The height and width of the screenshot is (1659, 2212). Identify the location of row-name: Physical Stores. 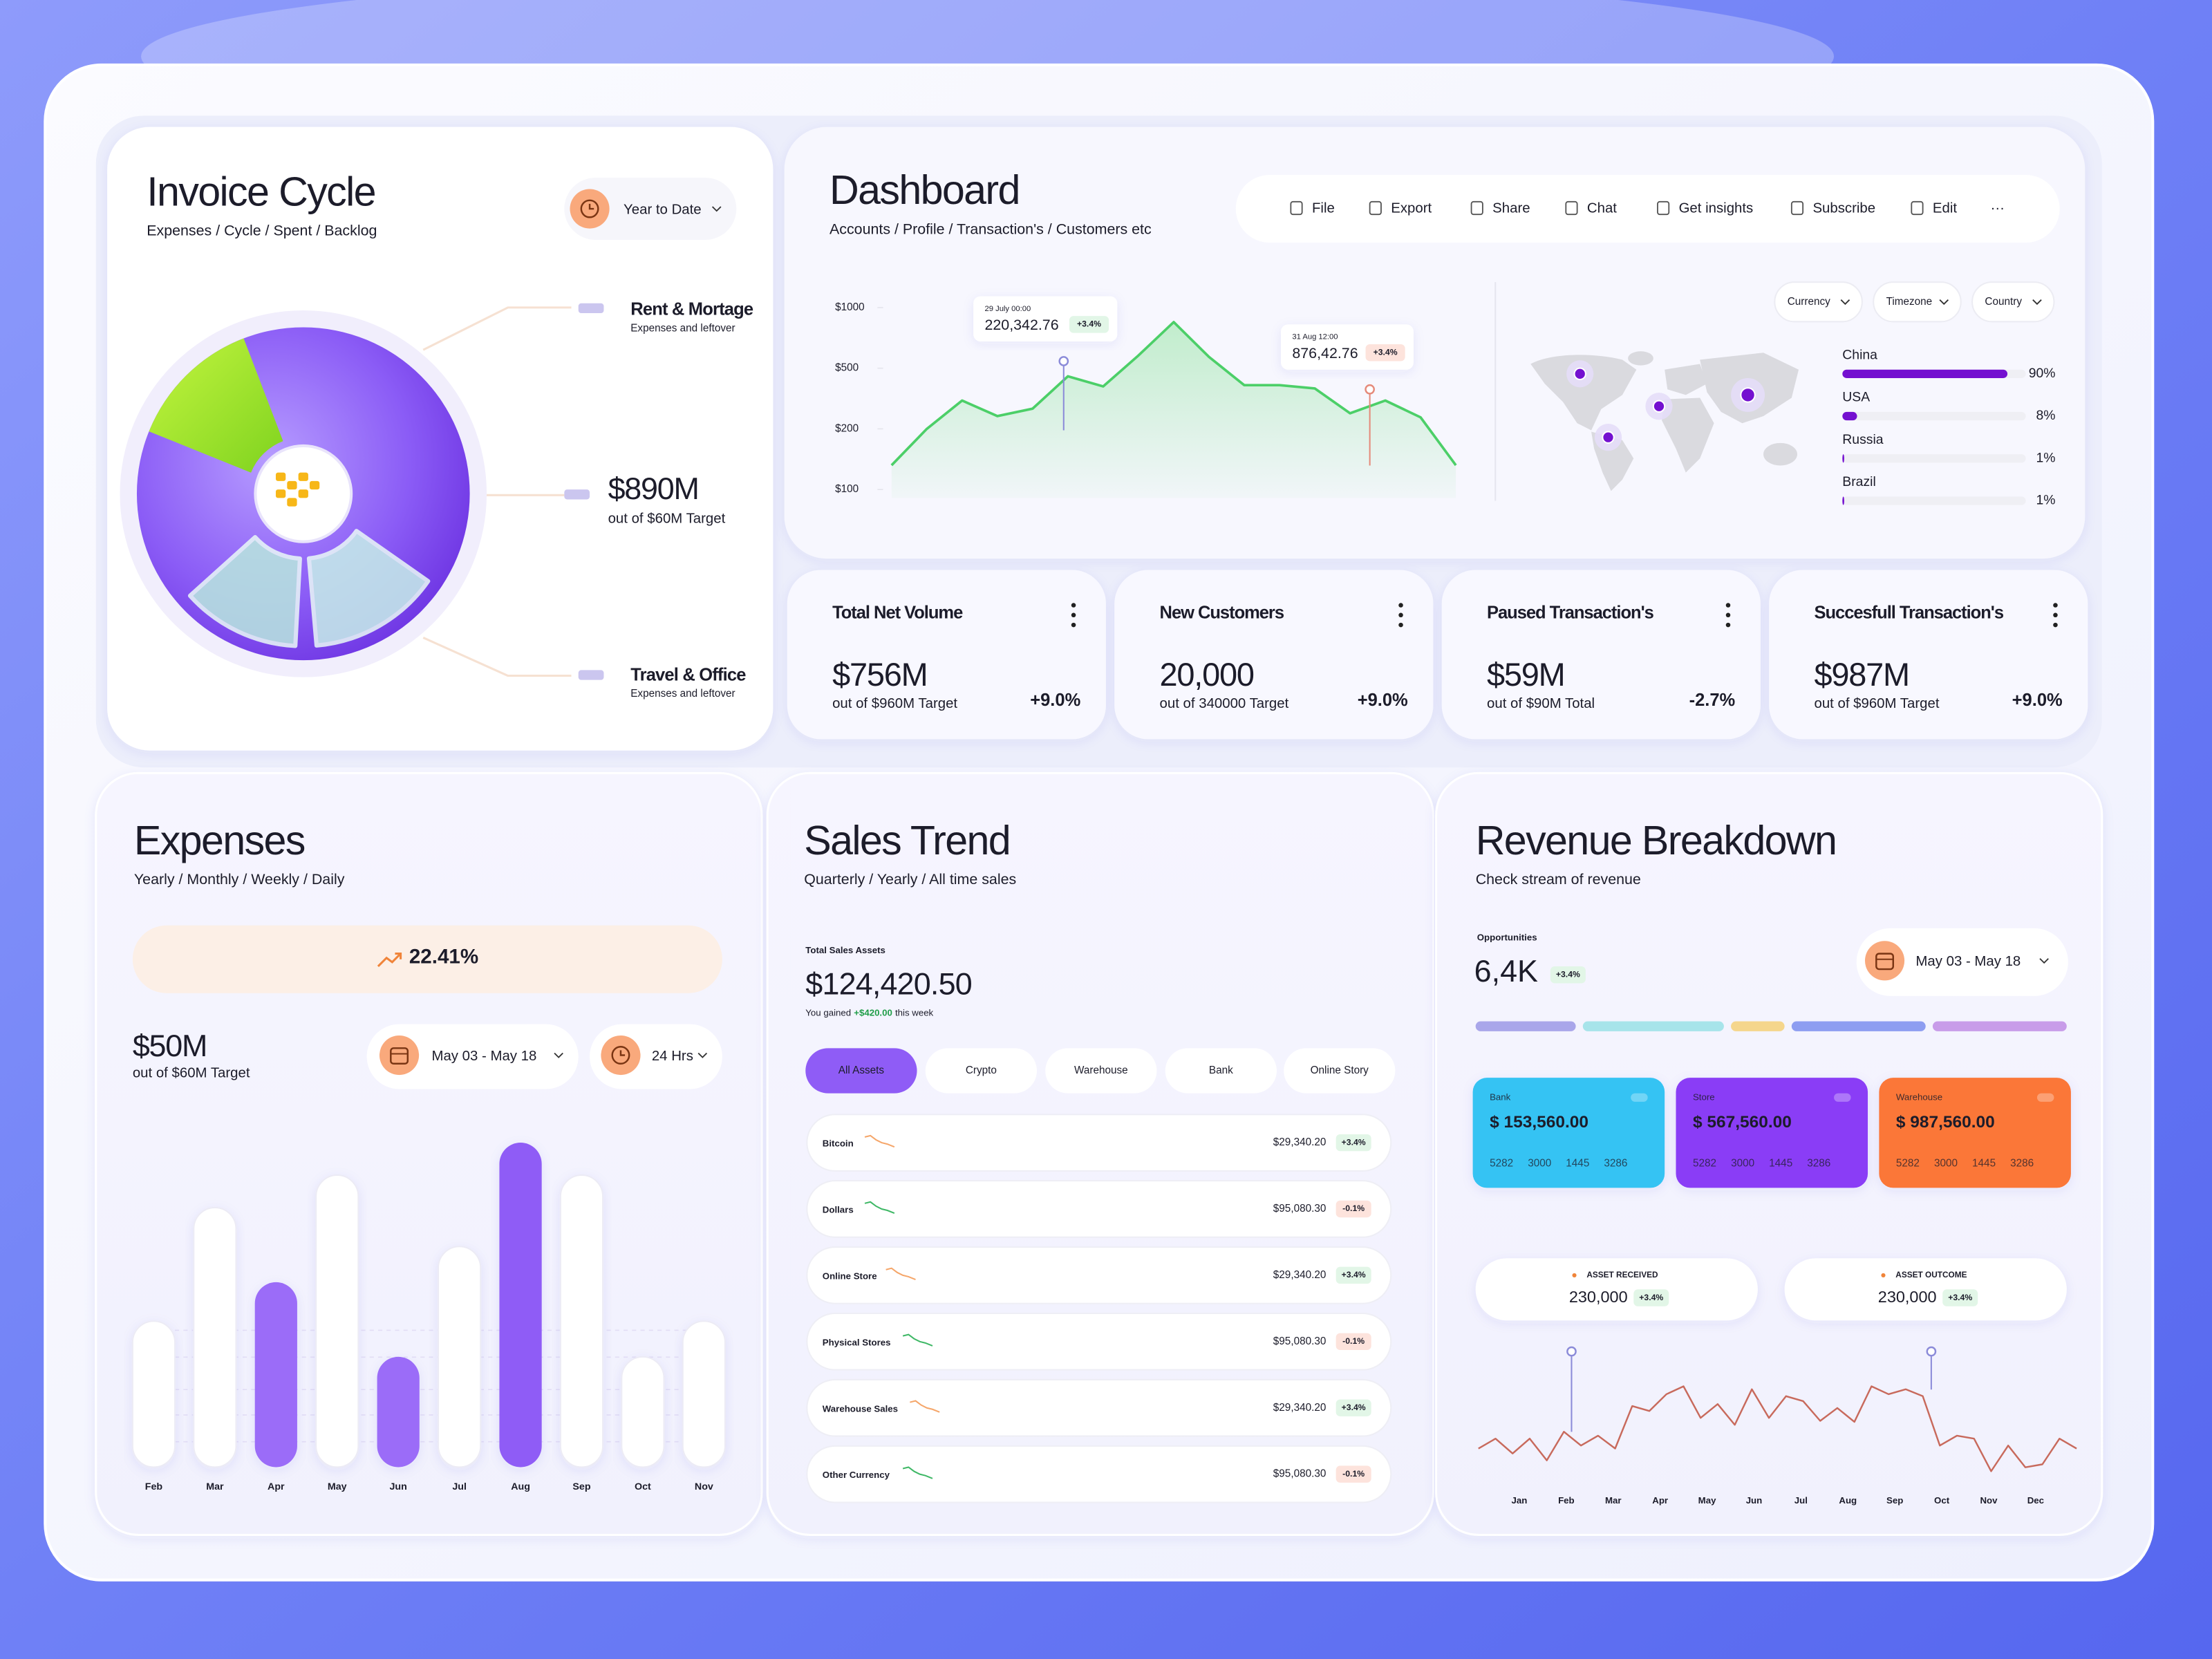
(857, 1342).